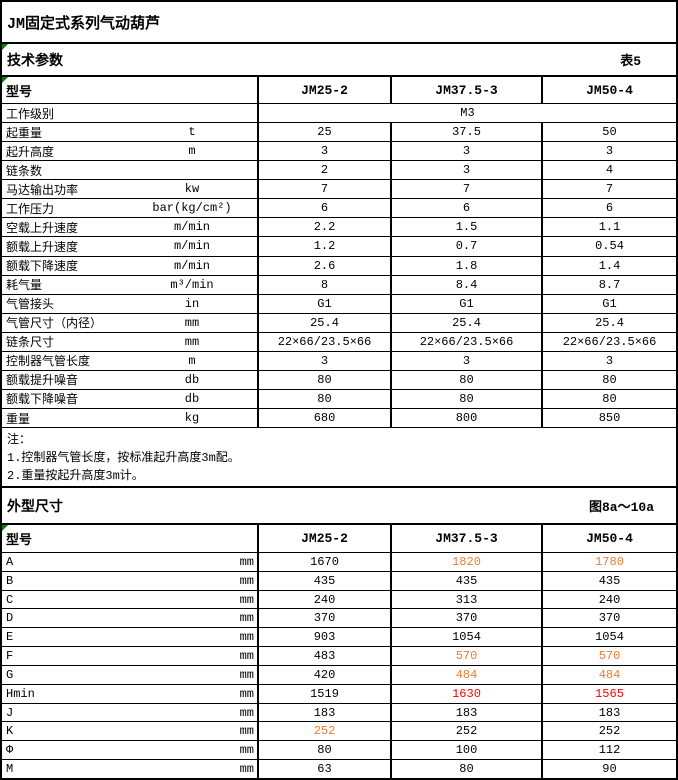 This screenshot has height=780, width=678. What do you see at coordinates (323, 674) in the screenshot?
I see `cell-value: 420` at bounding box center [323, 674].